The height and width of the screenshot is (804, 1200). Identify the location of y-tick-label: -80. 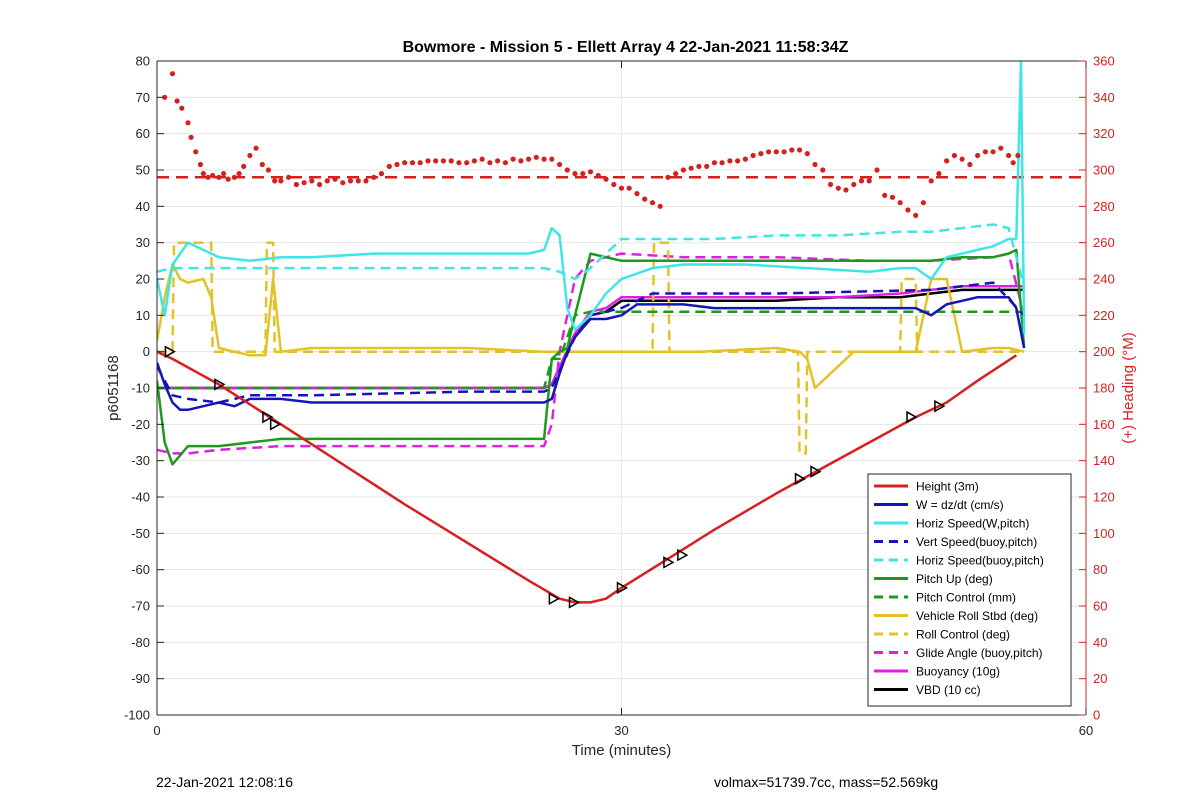
(140, 642).